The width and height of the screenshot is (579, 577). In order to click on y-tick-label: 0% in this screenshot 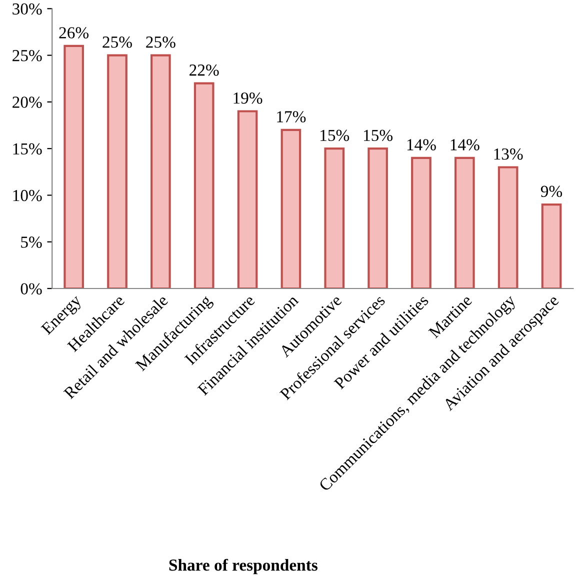, I will do `click(31, 288)`.